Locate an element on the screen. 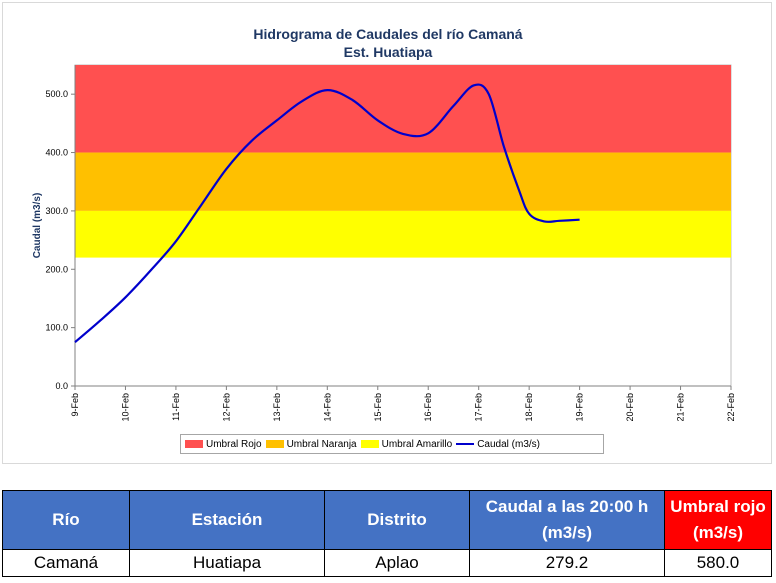  legend-label-red: Umbral Rojo is located at coordinates (234, 444).